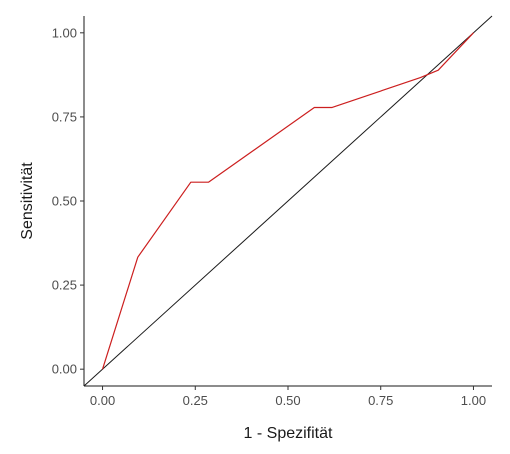 Image resolution: width=510 pixels, height=454 pixels. I want to click on y-tick-label: 1.00, so click(64, 32).